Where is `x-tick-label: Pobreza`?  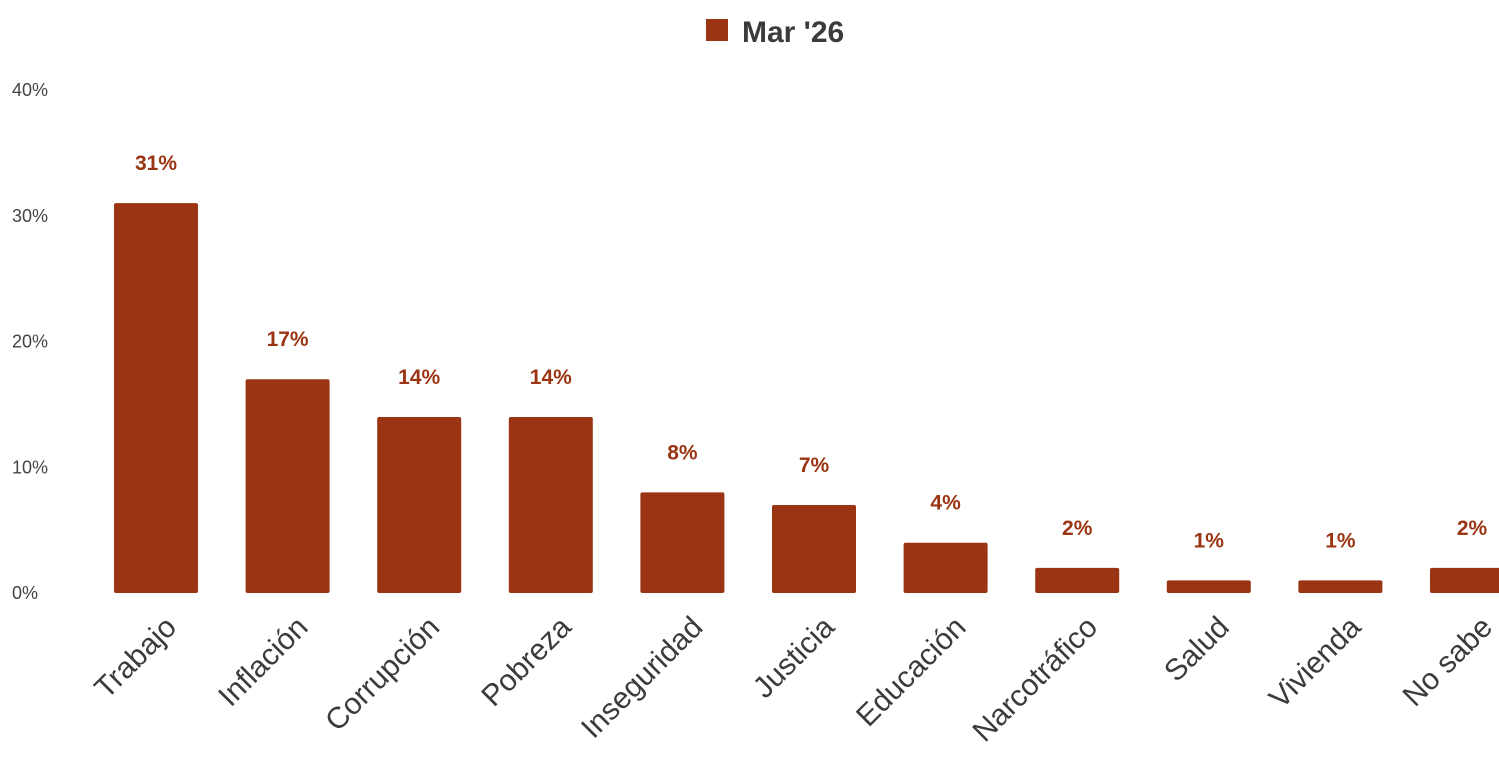
x-tick-label: Pobreza is located at coordinates (526, 661).